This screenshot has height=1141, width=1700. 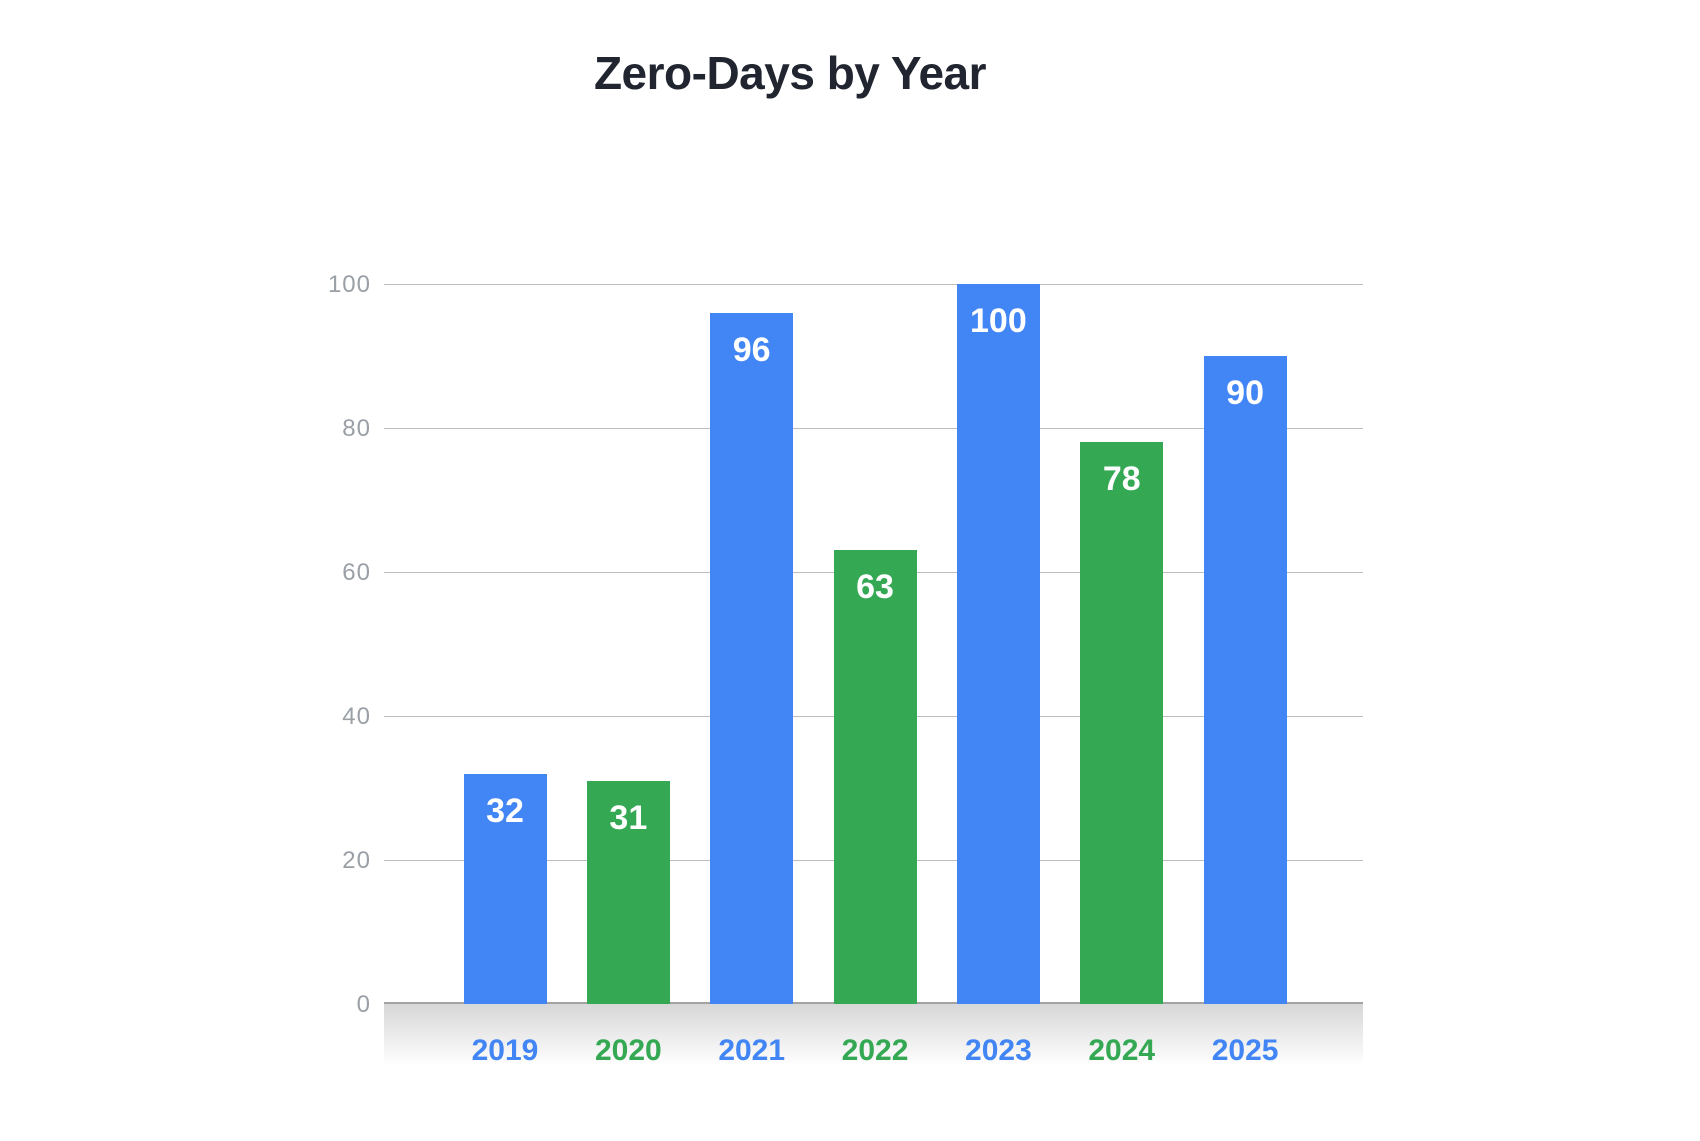 I want to click on bar-value-label-2023: 100, so click(x=998, y=321).